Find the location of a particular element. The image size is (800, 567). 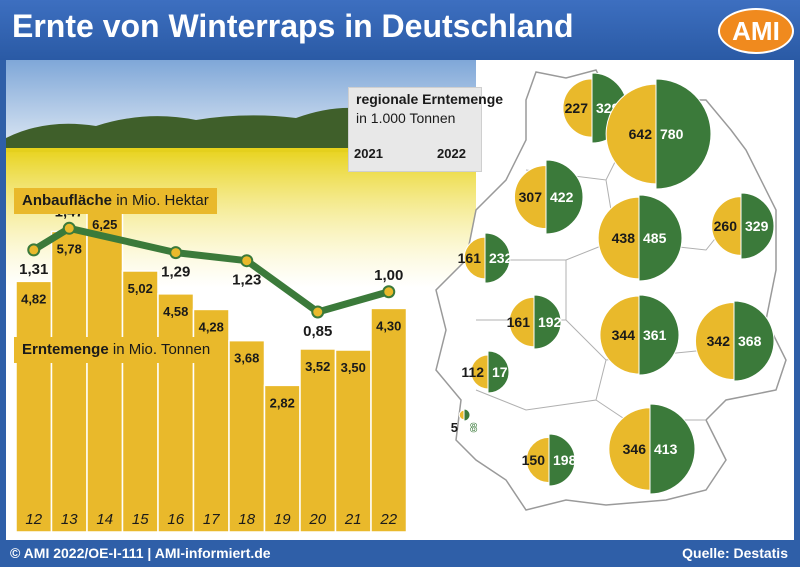

header-bar: Ernte von Winterraps in Deutschland AMI is located at coordinates (400, 30).